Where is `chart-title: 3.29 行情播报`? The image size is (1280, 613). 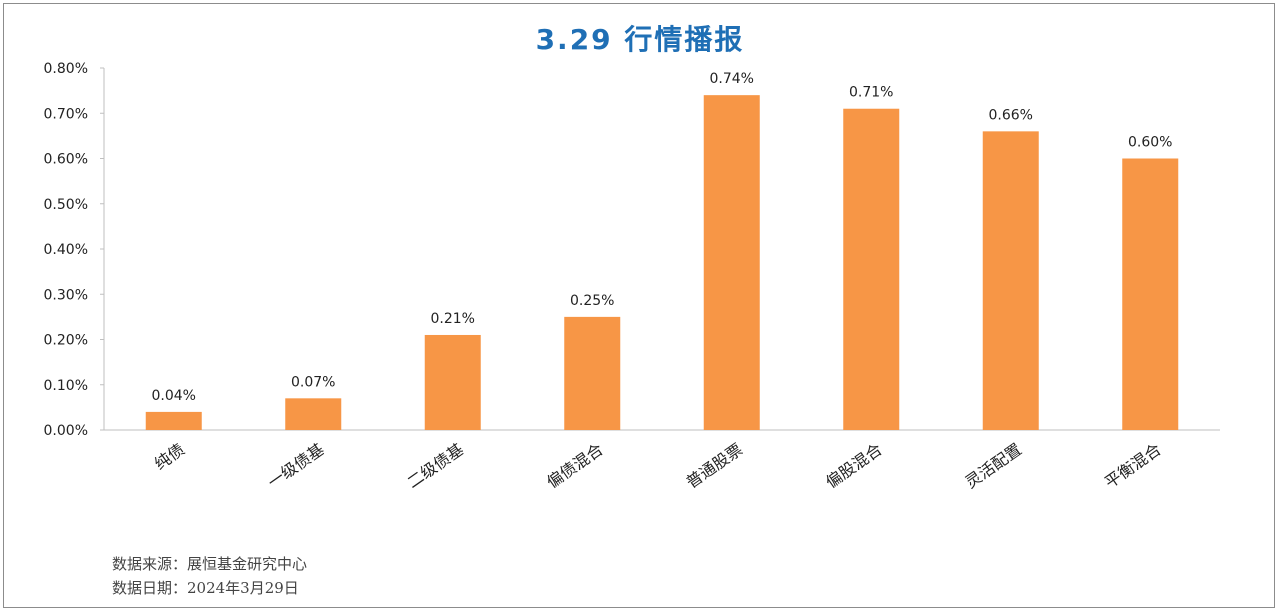 chart-title: 3.29 行情播报 is located at coordinates (640, 39).